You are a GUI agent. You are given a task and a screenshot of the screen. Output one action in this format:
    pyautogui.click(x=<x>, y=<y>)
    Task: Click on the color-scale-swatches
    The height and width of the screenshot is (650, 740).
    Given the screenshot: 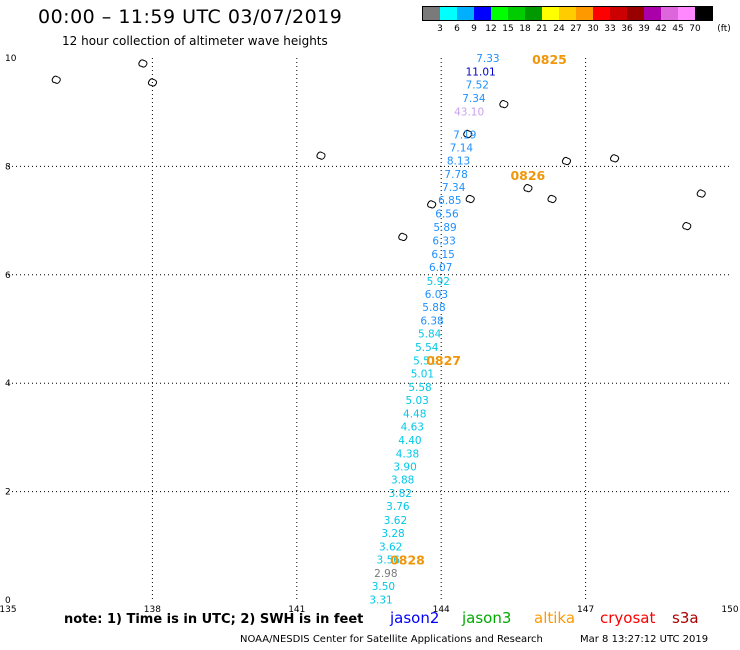 What is the action you would take?
    pyautogui.click(x=567, y=13)
    